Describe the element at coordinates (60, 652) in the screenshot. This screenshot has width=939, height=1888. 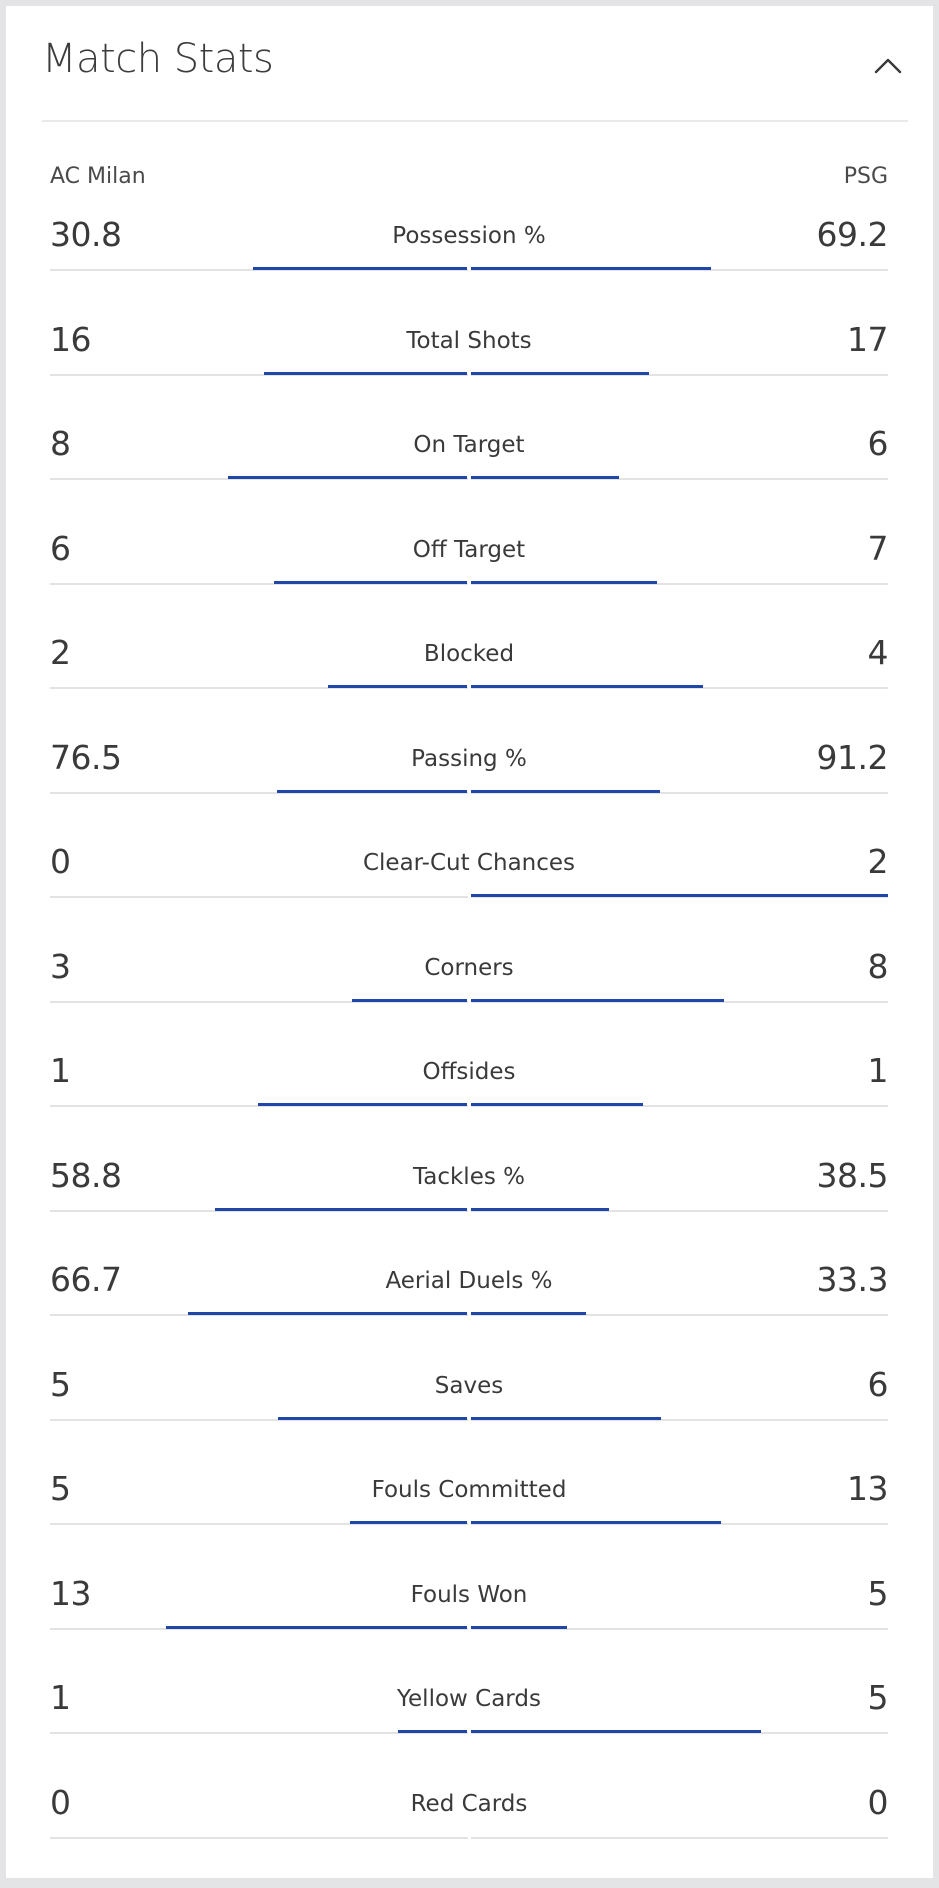
I see `home-stat-value: 2` at that location.